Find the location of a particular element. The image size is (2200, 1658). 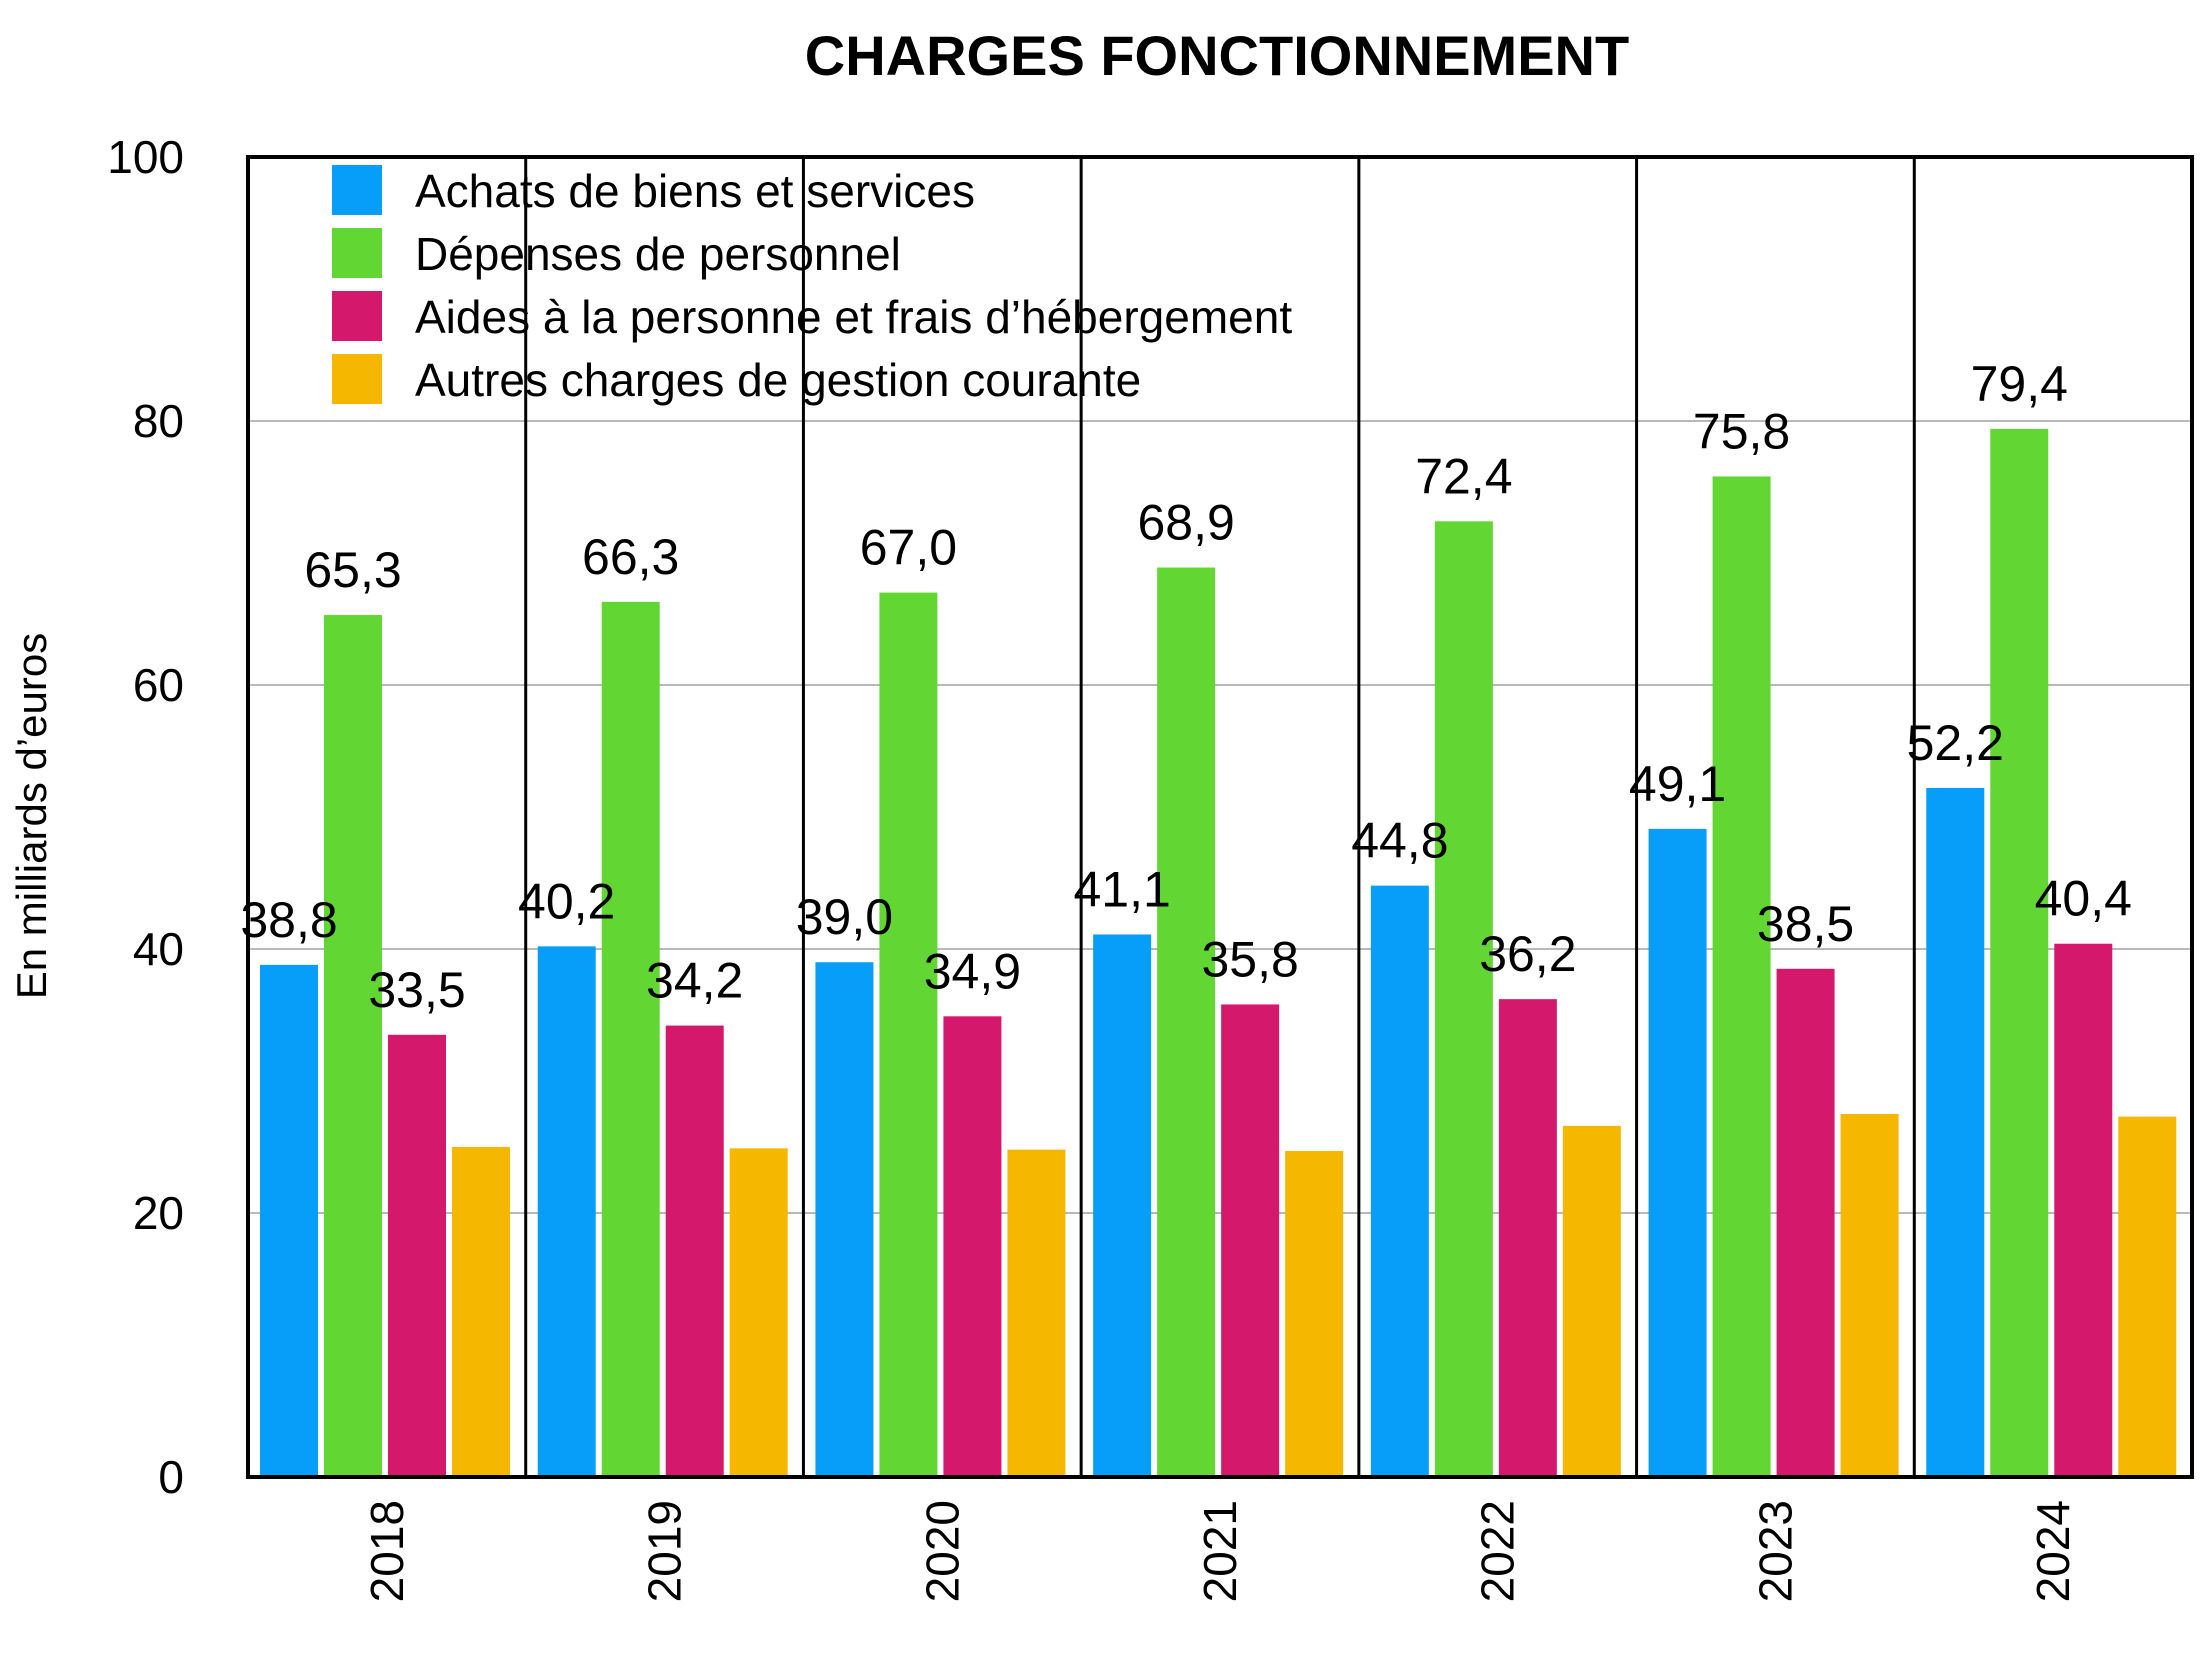

data-label: 67,0 is located at coordinates (908, 548).